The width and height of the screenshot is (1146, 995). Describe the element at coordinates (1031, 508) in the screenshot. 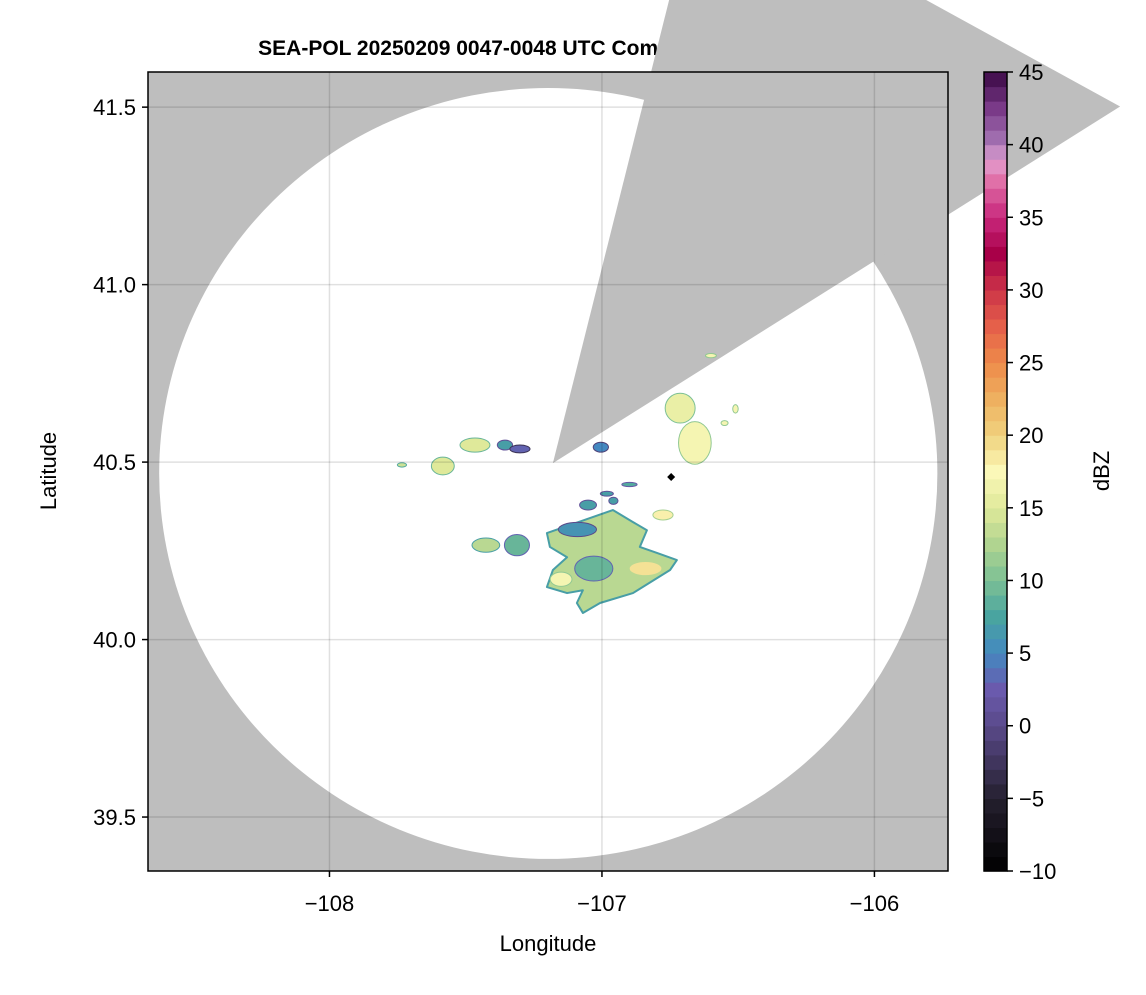

I see `colorbar-tick-label: 15` at that location.